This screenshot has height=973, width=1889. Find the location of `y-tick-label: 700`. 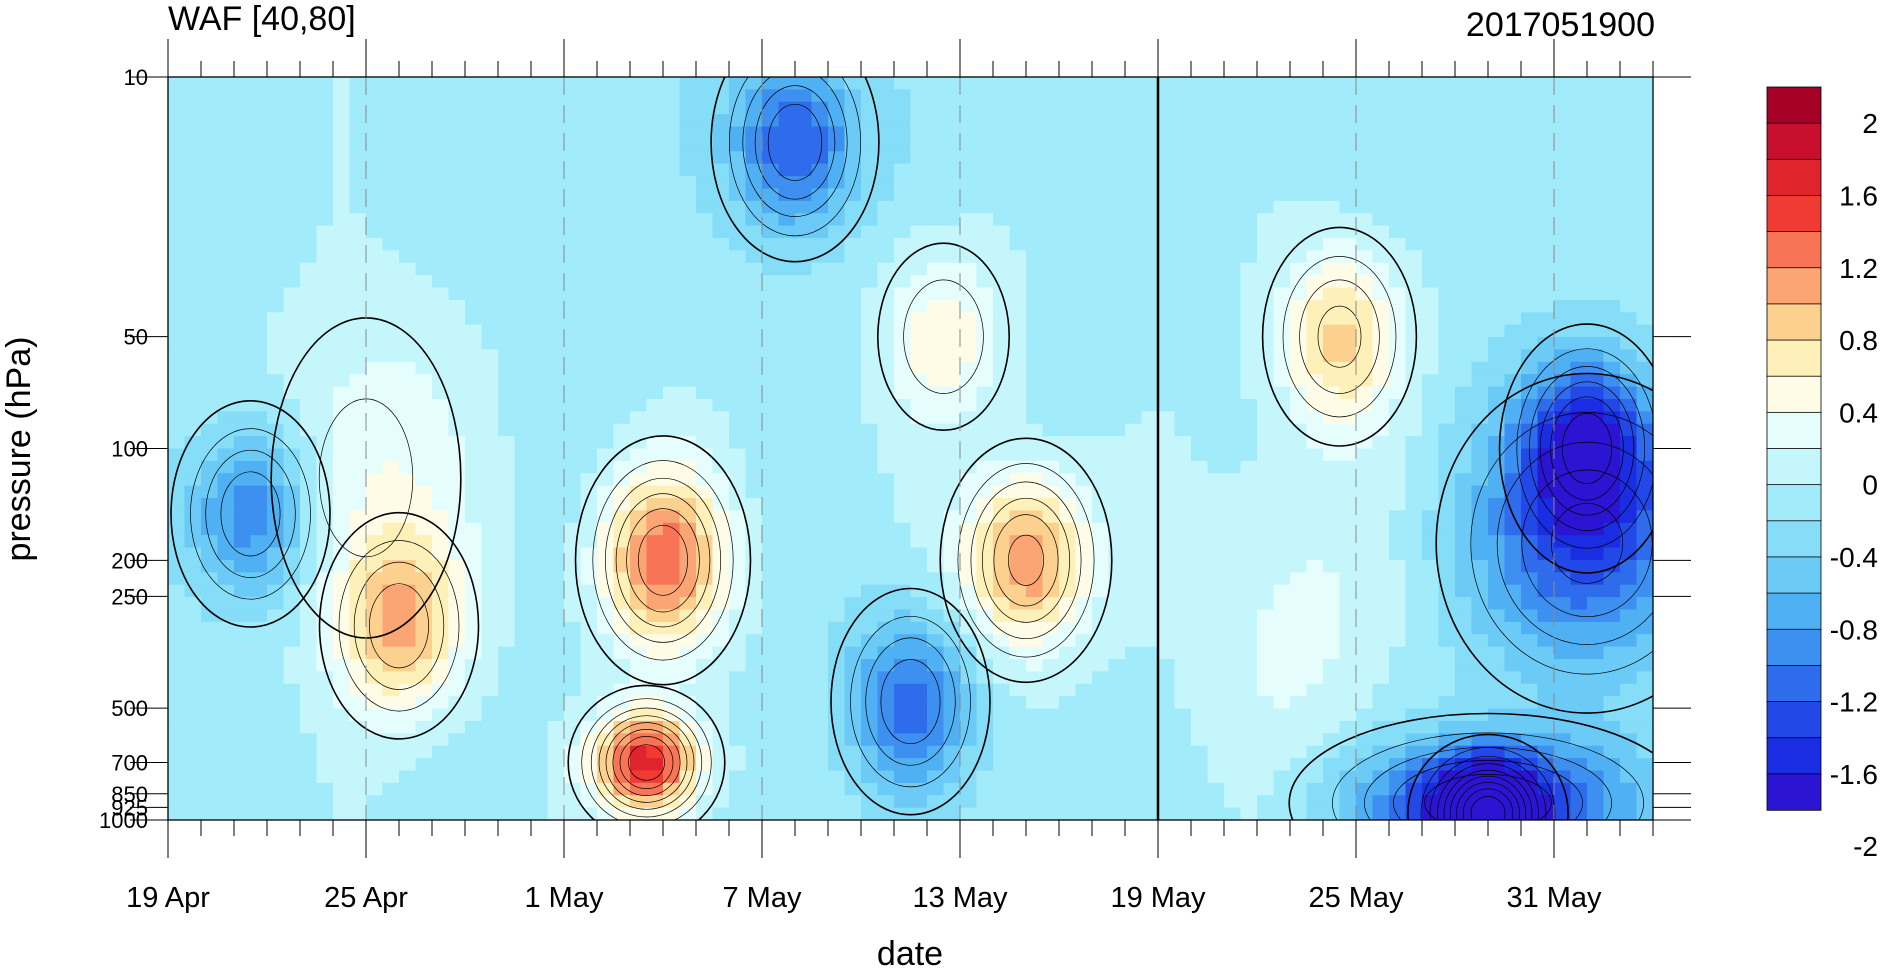

y-tick-label: 700 is located at coordinates (129, 762).